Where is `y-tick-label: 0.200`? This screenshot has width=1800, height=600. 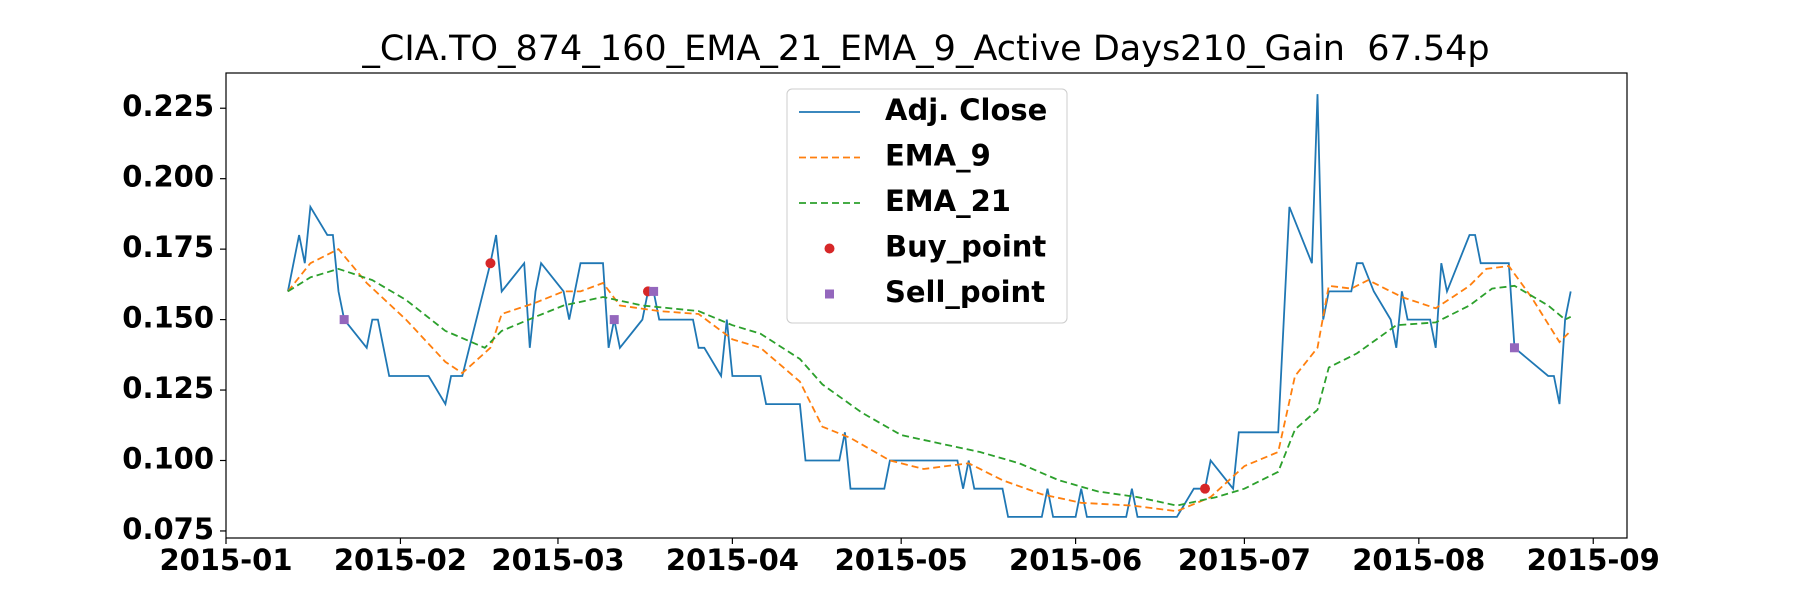
y-tick-label: 0.200 is located at coordinates (168, 177).